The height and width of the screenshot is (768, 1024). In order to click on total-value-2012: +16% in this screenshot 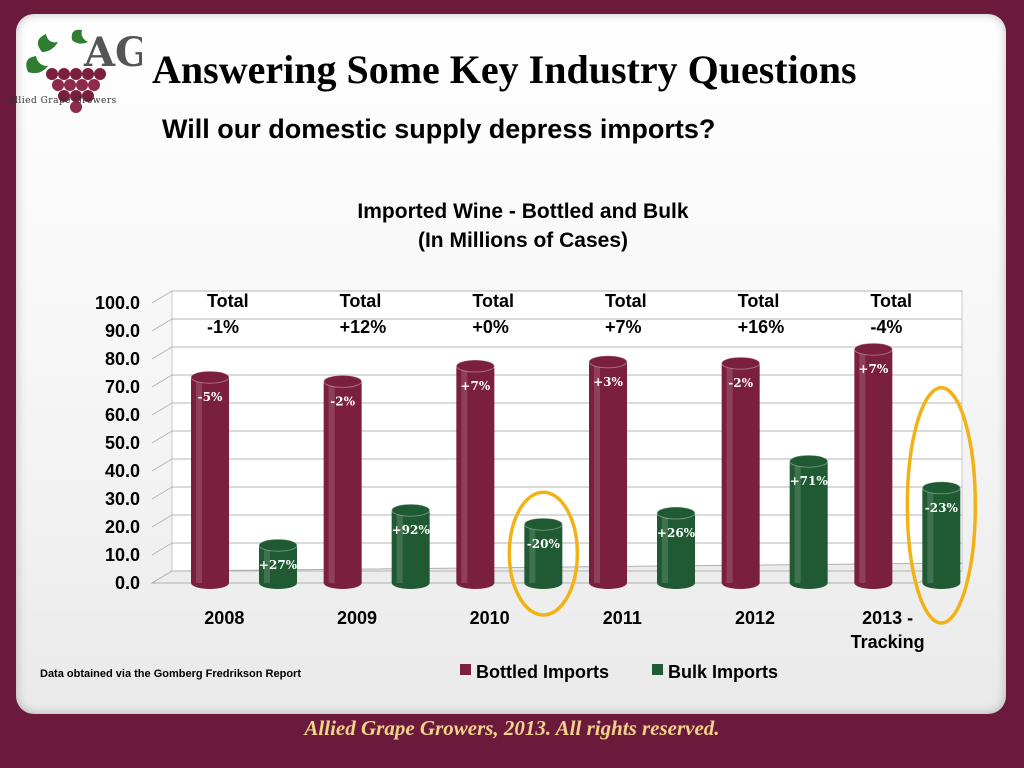, I will do `click(761, 327)`.